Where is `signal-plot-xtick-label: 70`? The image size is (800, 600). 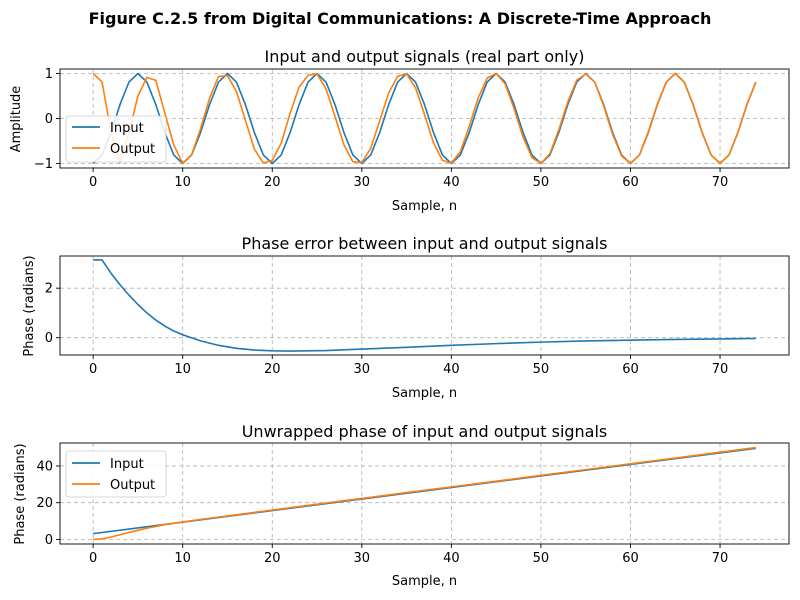 signal-plot-xtick-label: 70 is located at coordinates (720, 182).